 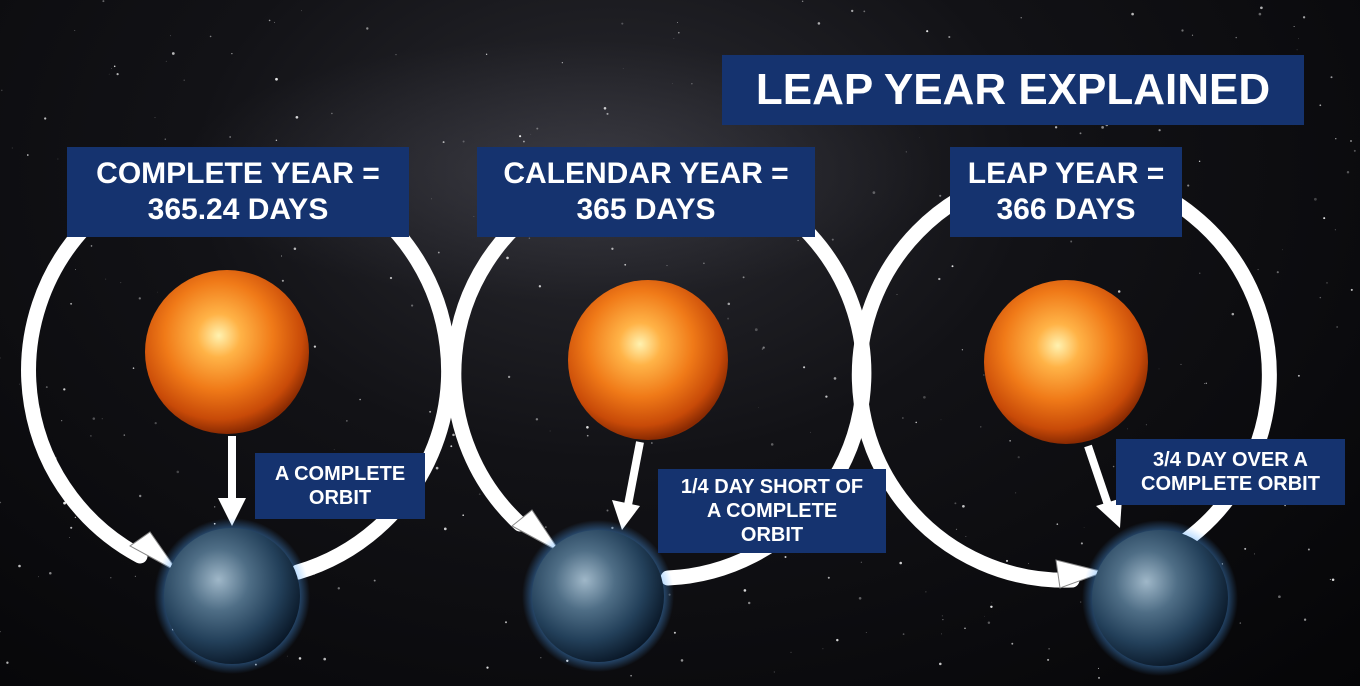 What do you see at coordinates (232, 512) in the screenshot?
I see `pointer-arrow-icon` at bounding box center [232, 512].